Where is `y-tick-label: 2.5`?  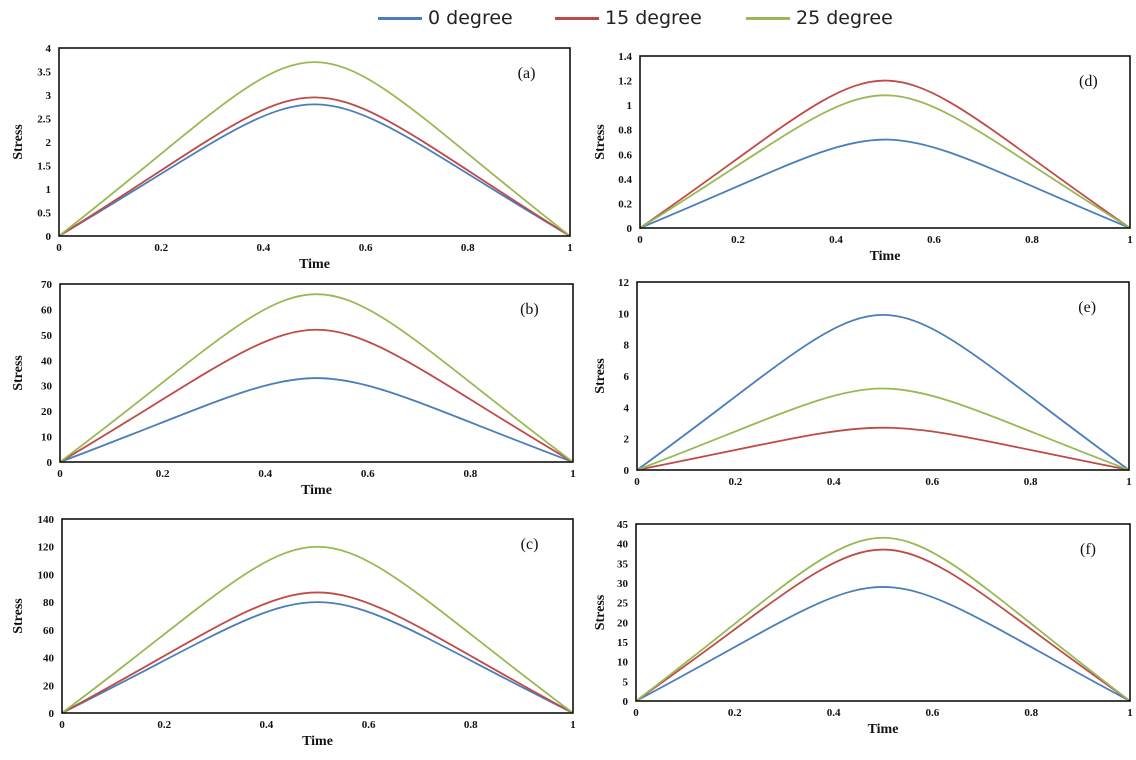 y-tick-label: 2.5 is located at coordinates (44, 120).